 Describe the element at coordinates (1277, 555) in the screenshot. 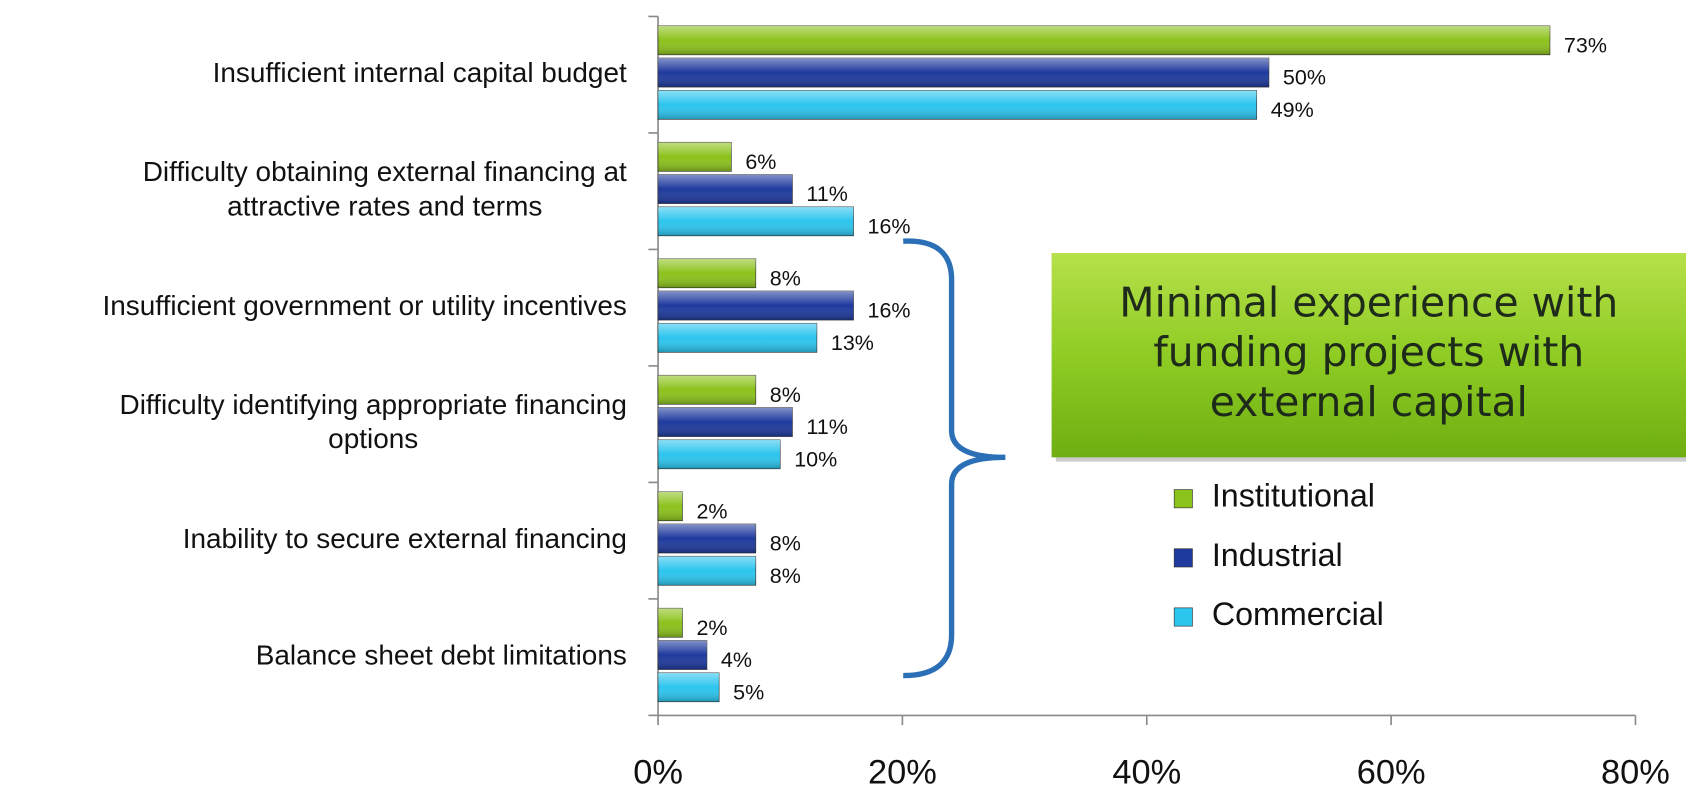

I see `legend-label: Industrial` at that location.